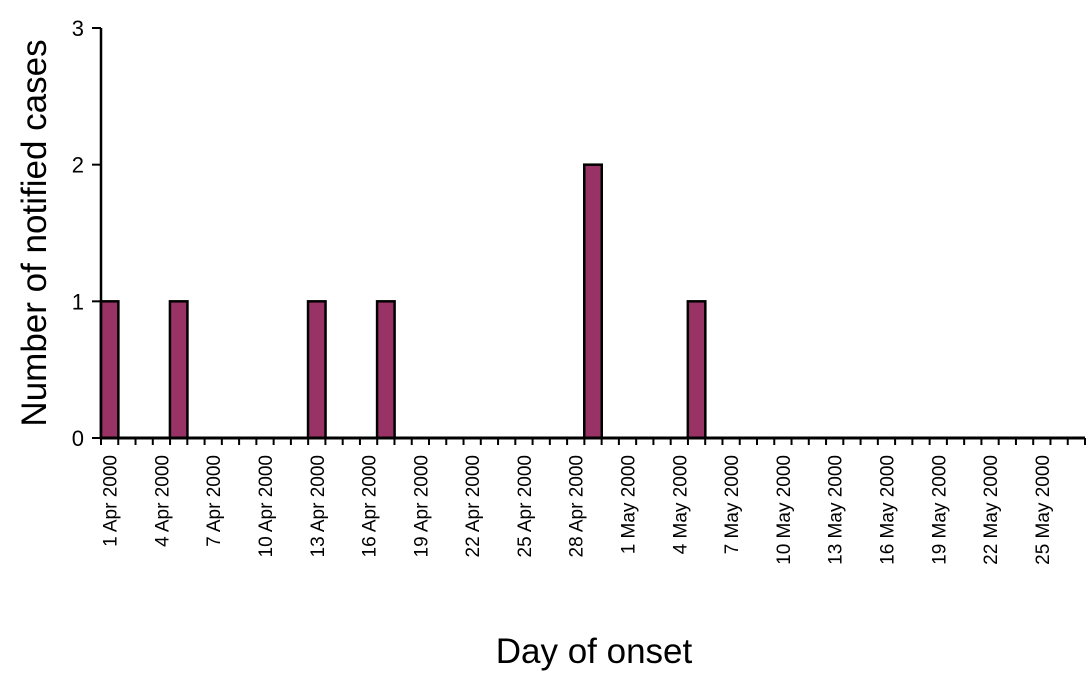 Image resolution: width=1090 pixels, height=673 pixels. I want to click on x-tick-label-4: 13 Apr 2000, so click(318, 506).